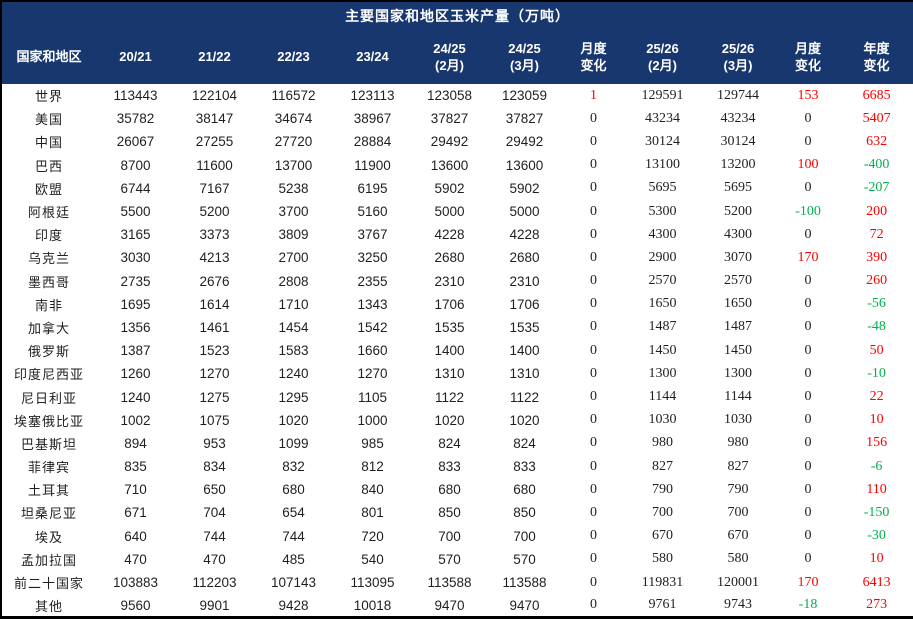 Image resolution: width=913 pixels, height=619 pixels. Describe the element at coordinates (457, 188) in the screenshot. I see `table-row: 欧盟 6744 7167 5238 6195 5902 5902 0 5695 5695 0 -207` at that location.